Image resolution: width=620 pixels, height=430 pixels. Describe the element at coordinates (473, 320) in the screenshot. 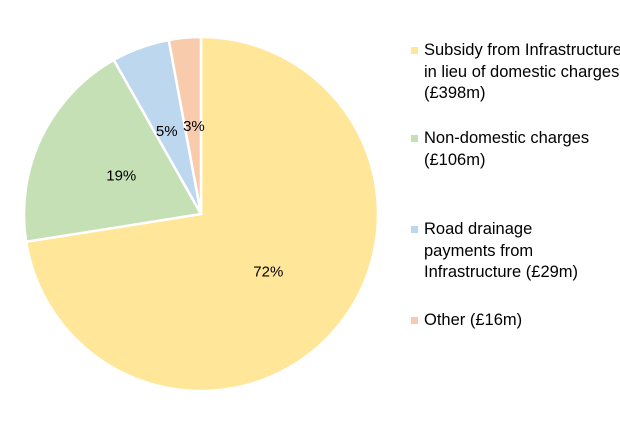

I see `legend-label: Other (£16m)` at that location.